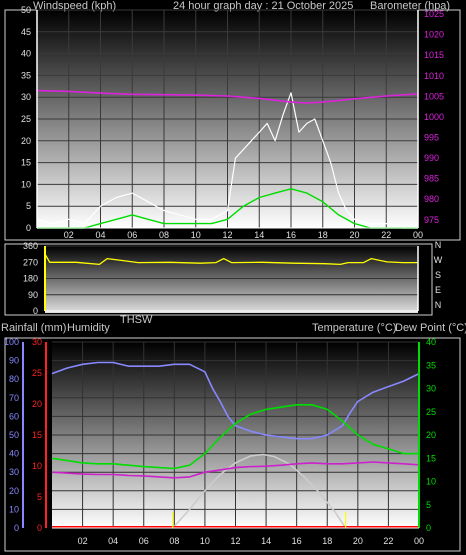 The width and height of the screenshot is (466, 555). What do you see at coordinates (263, 6) in the screenshot?
I see `graph-title: 24 hour graph day : 21 October 2025` at bounding box center [263, 6].